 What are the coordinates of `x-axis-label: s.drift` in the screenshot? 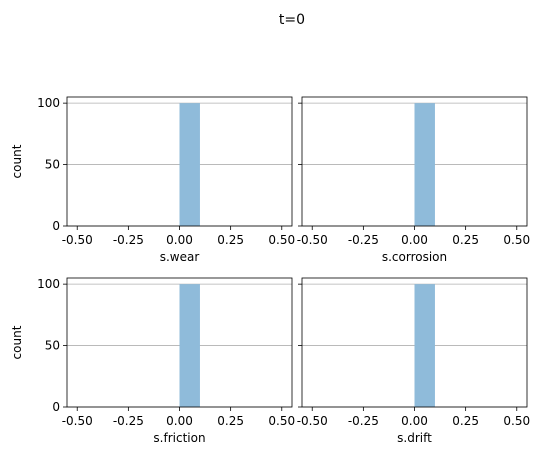 It's located at (414, 438).